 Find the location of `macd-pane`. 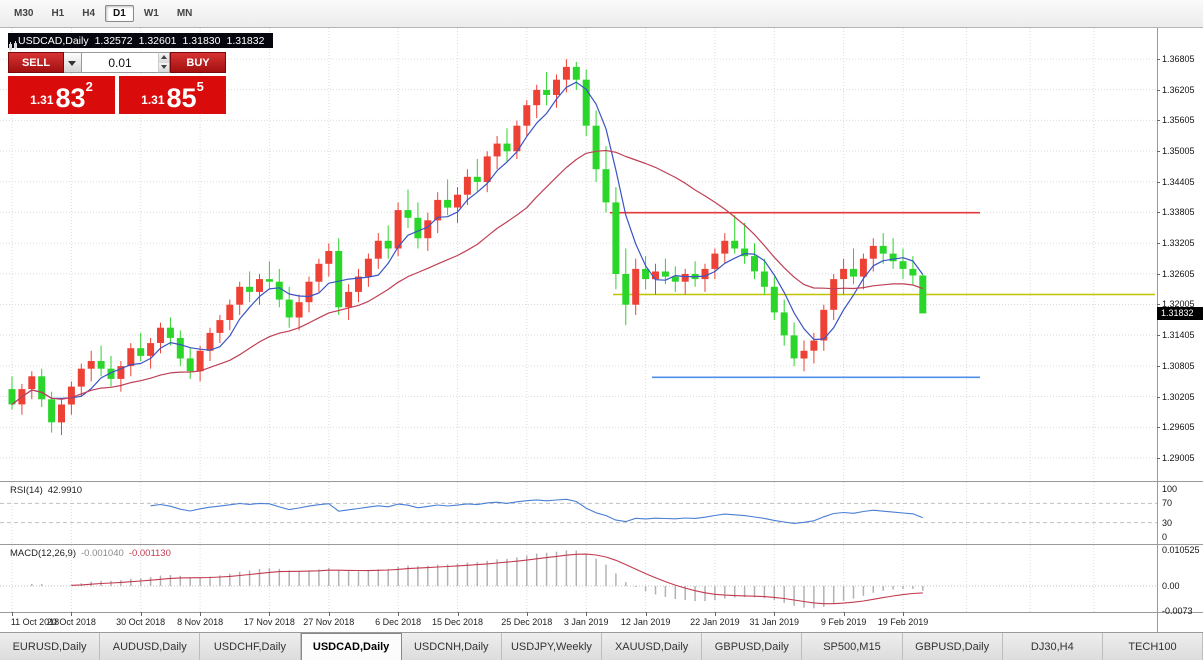

macd-pane is located at coordinates (578, 578).